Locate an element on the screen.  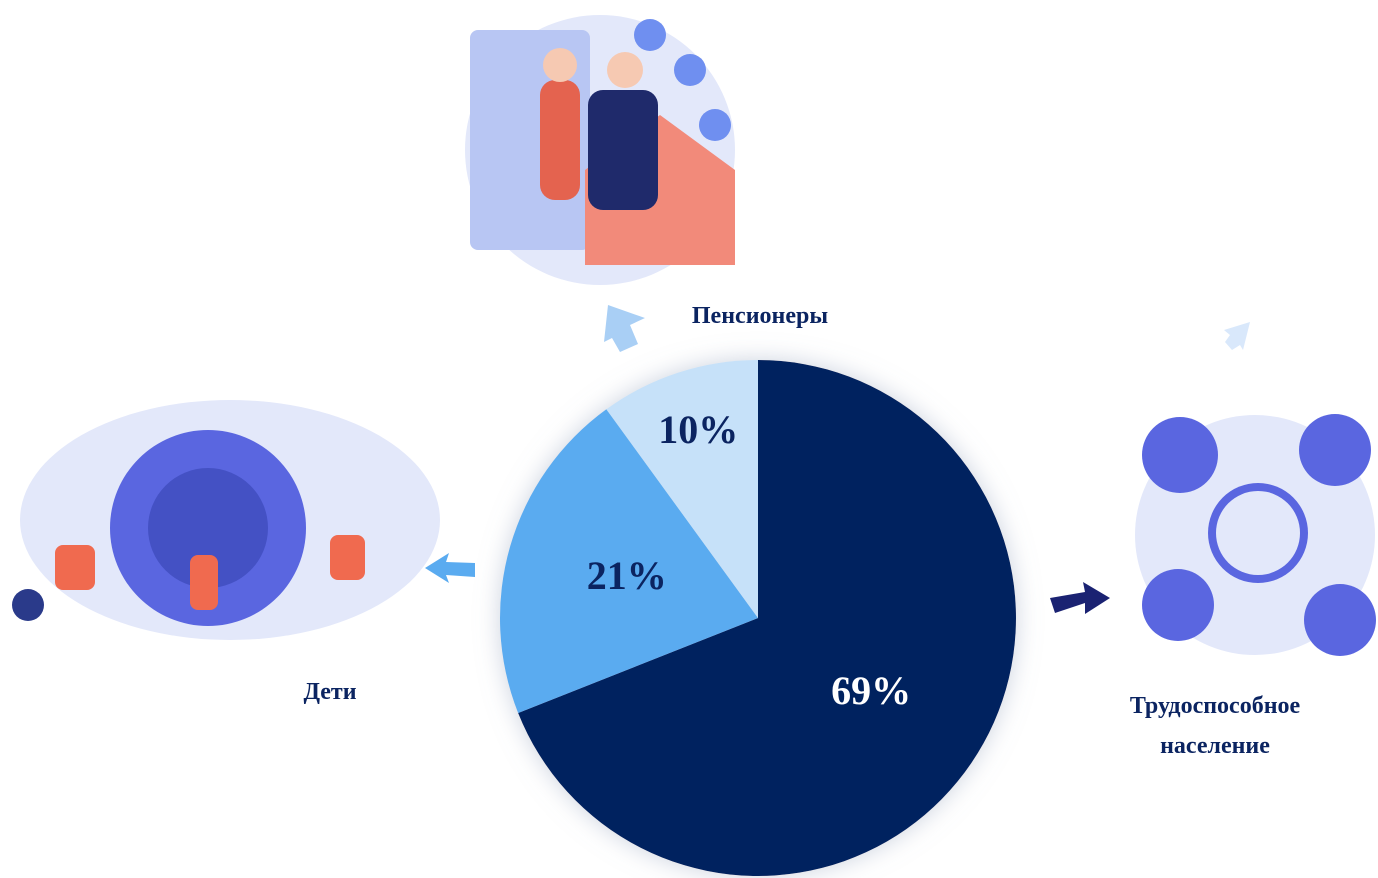
slice-label: 69% is located at coordinates (871, 690).